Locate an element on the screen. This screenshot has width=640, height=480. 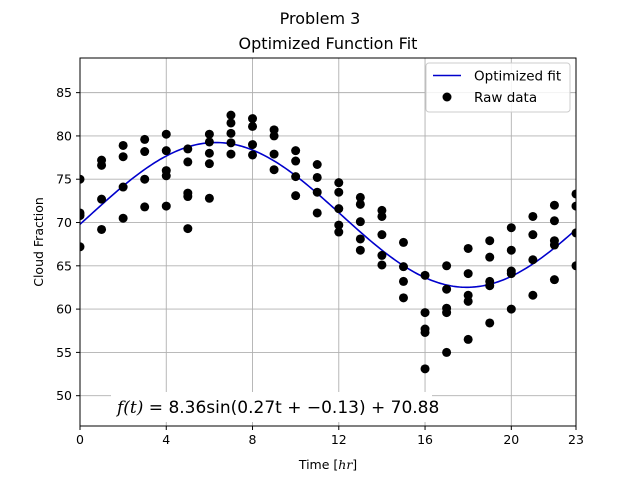
fit-equation-prefix: f(t) = is located at coordinates (141, 408).